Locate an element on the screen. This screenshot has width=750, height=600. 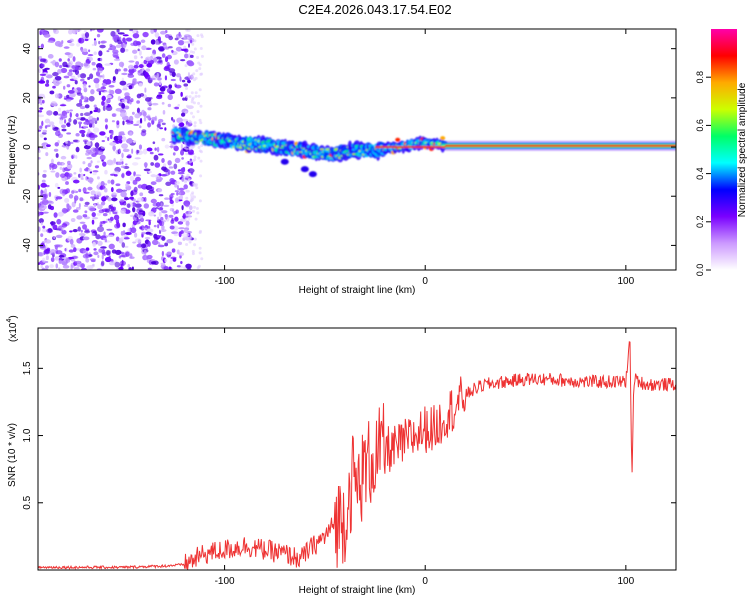
spectrogram-carrier-core is located at coordinates (560, 145).